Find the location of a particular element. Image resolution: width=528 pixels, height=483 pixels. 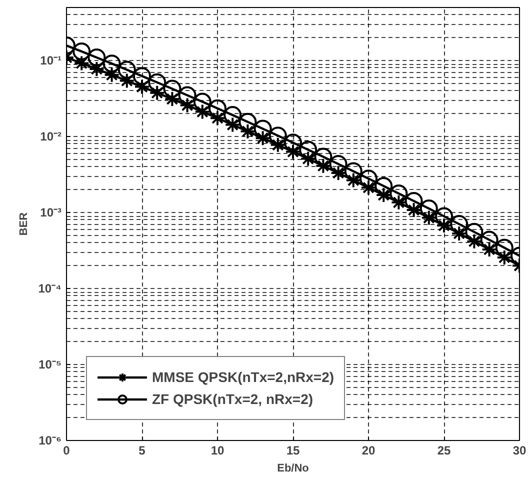

y-tick-label: 10⁻¹ is located at coordinates (51, 61).